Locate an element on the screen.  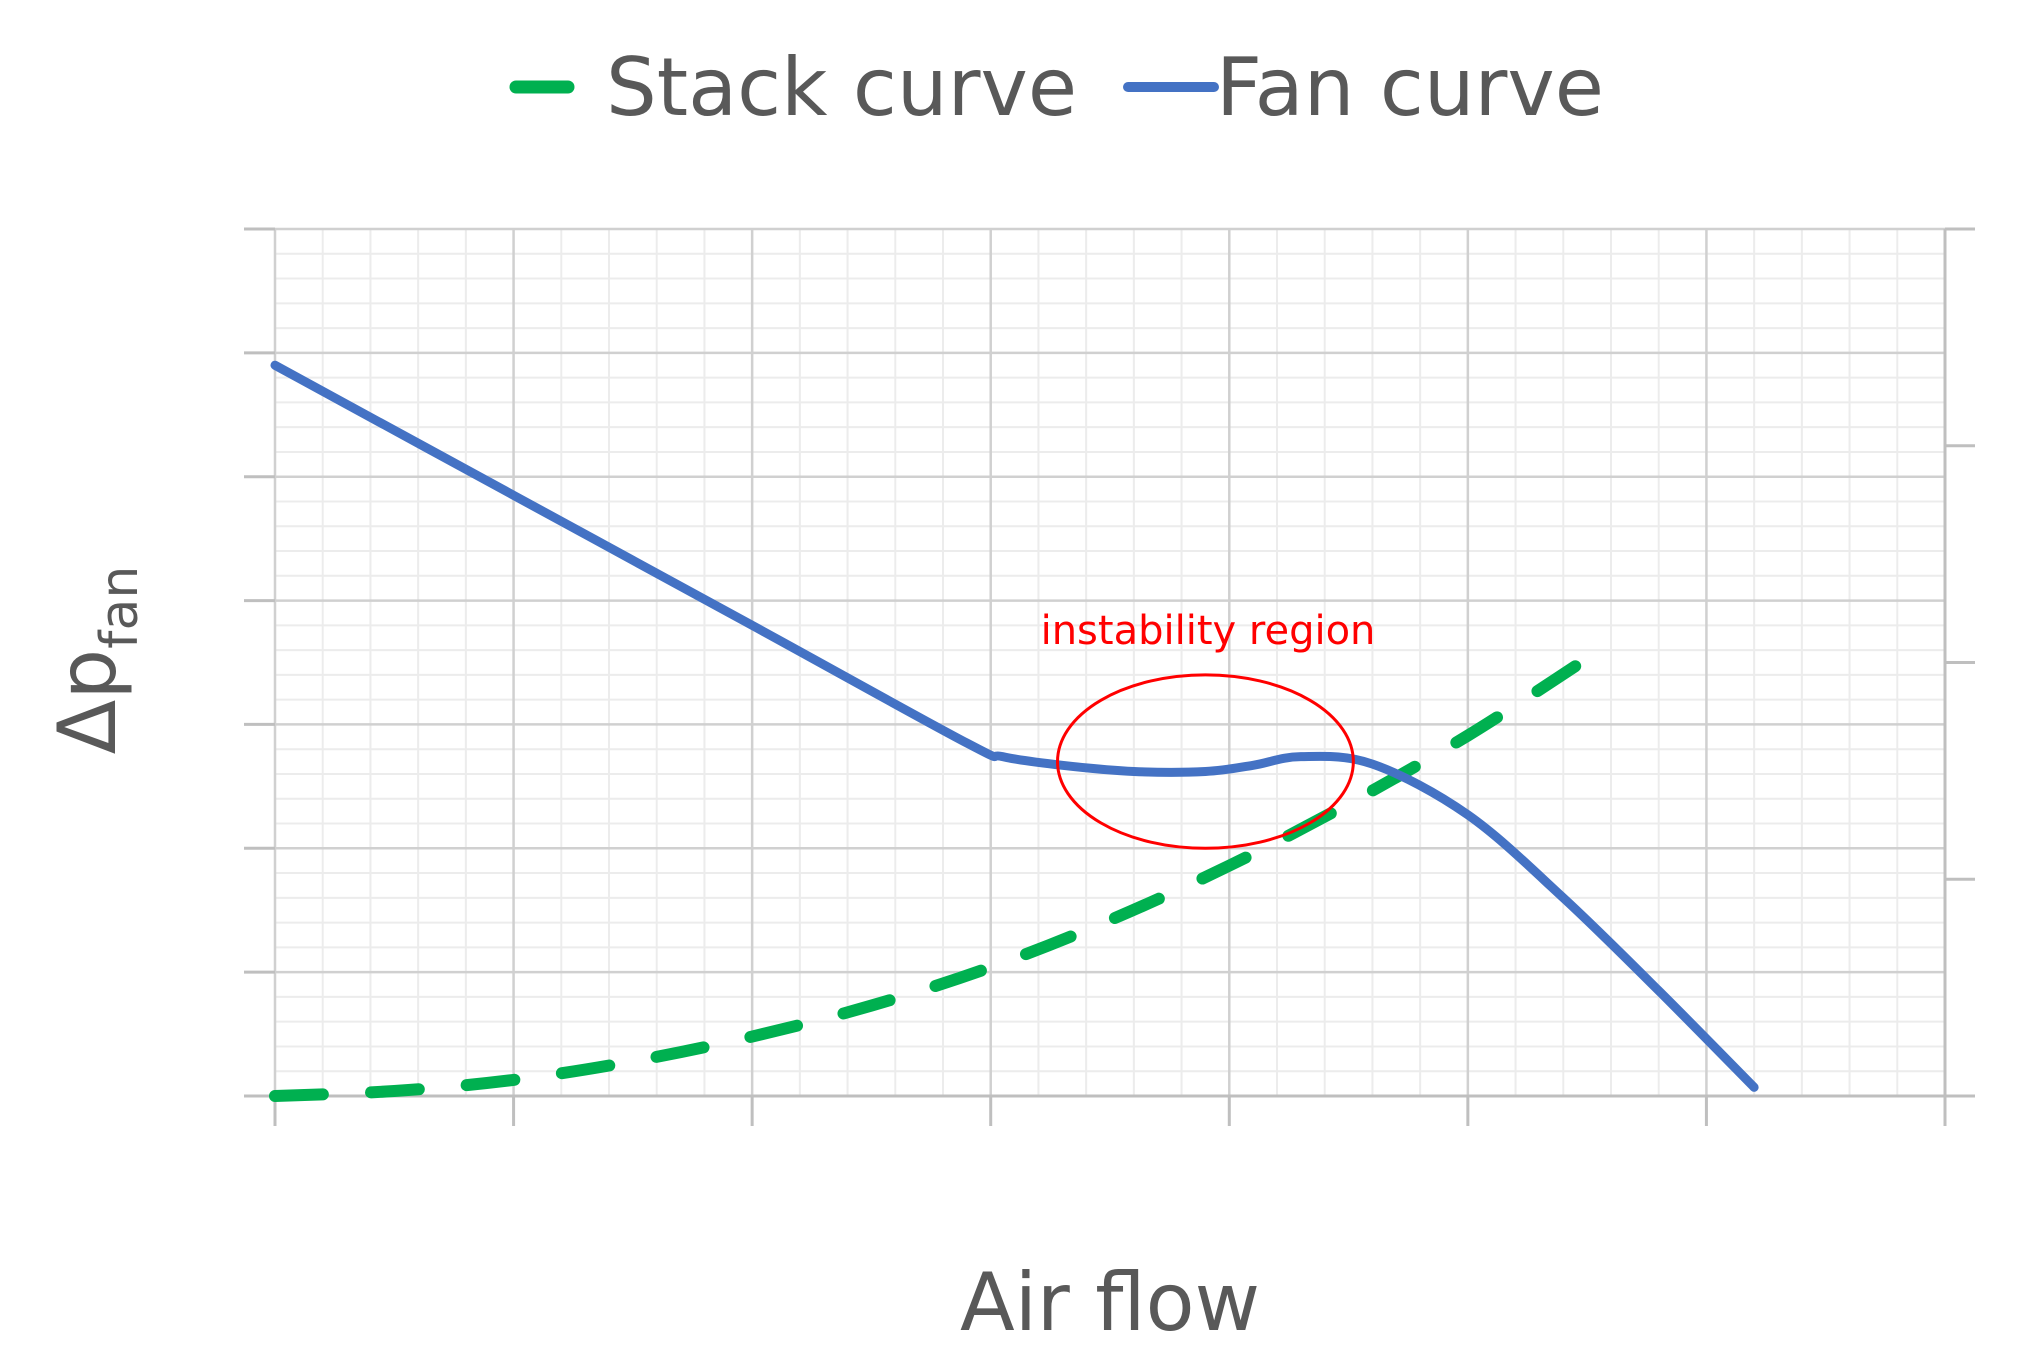
instability-ellipse is located at coordinates (1205, 761).